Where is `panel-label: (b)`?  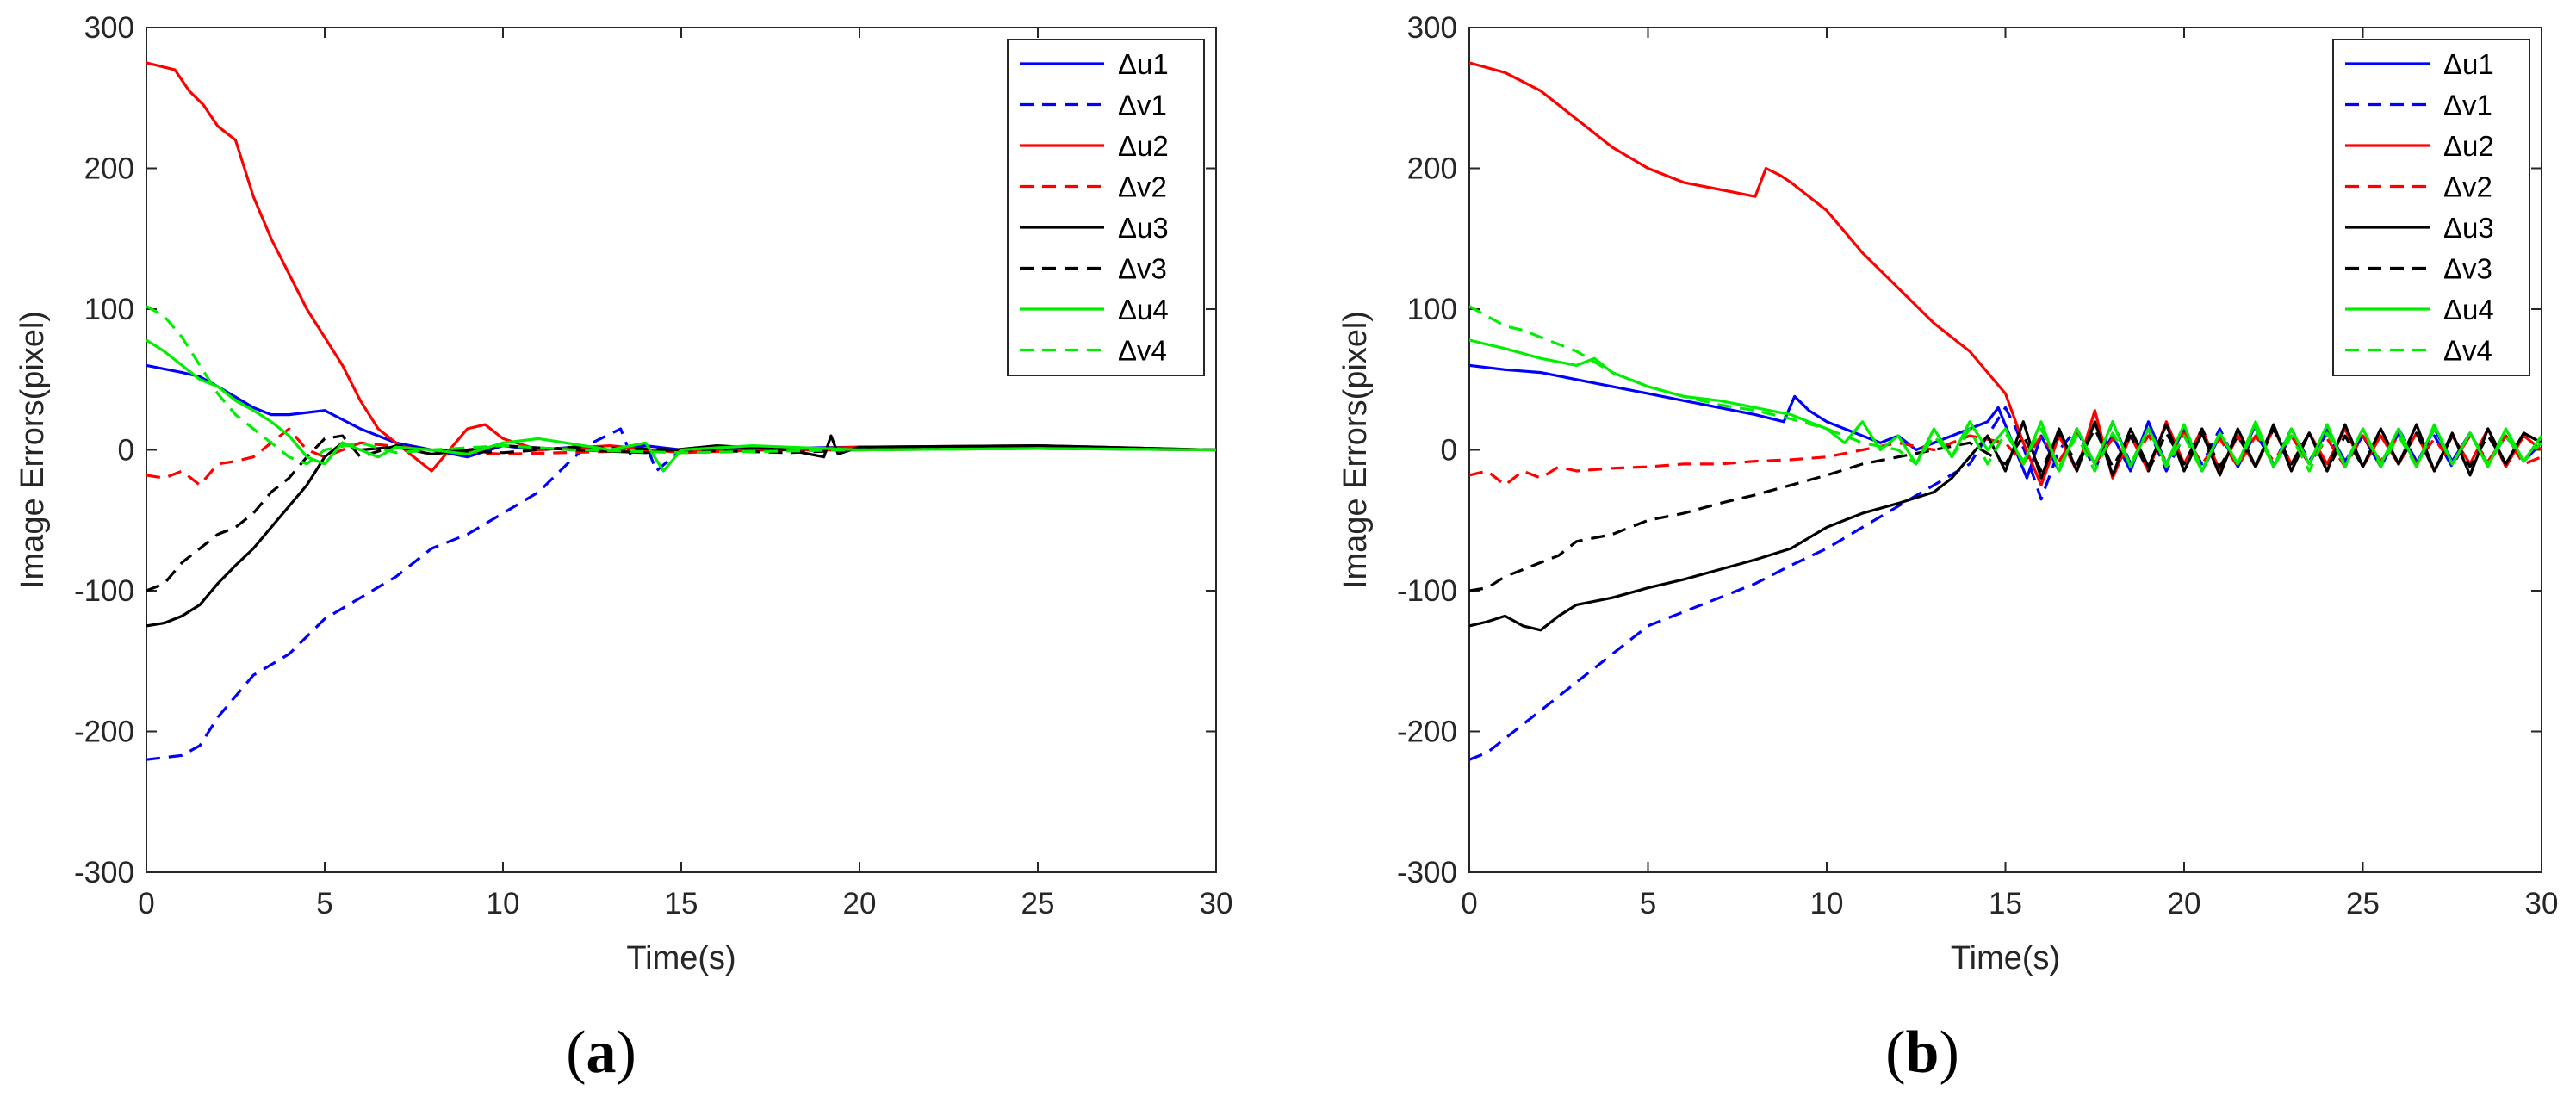
panel-label: (b) is located at coordinates (1922, 1052).